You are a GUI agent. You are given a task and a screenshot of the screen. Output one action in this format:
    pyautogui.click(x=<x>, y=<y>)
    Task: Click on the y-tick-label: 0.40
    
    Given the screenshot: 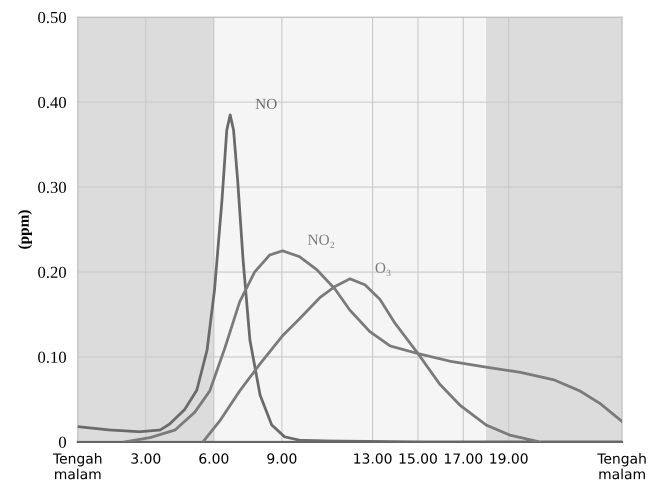 What is the action you would take?
    pyautogui.click(x=52, y=102)
    